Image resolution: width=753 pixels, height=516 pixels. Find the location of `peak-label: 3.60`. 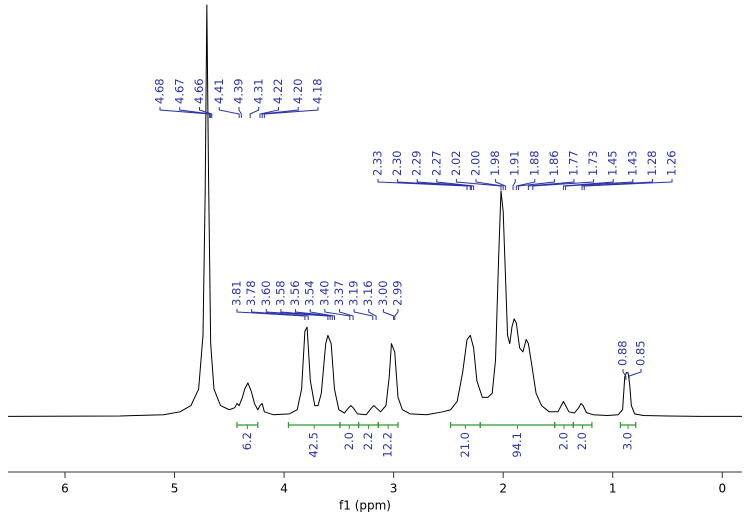

peak-label: 3.60 is located at coordinates (266, 293).